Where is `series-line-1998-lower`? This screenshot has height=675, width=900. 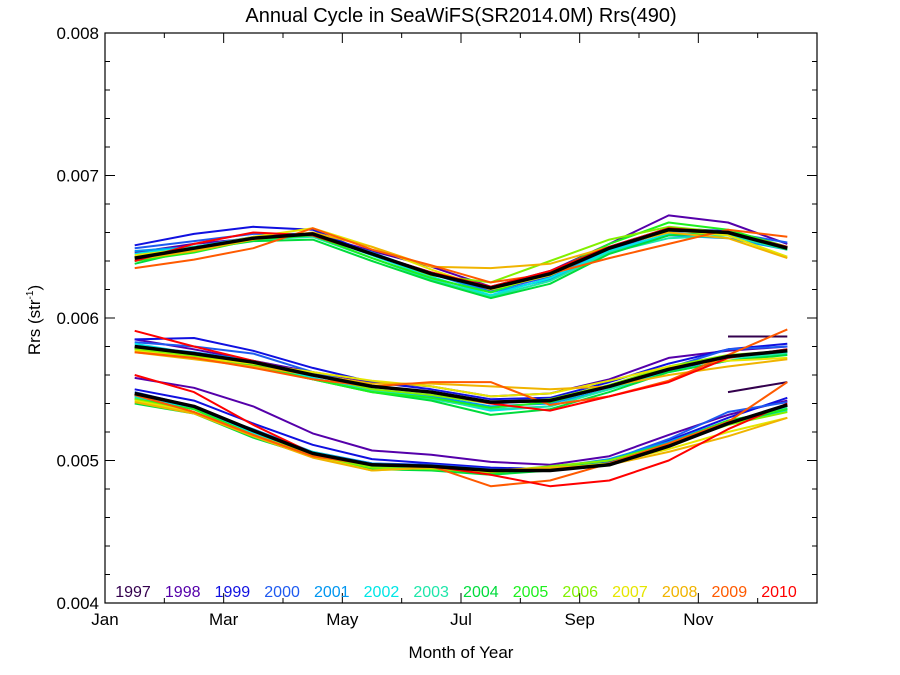 series-line-1998-lower is located at coordinates (461, 421).